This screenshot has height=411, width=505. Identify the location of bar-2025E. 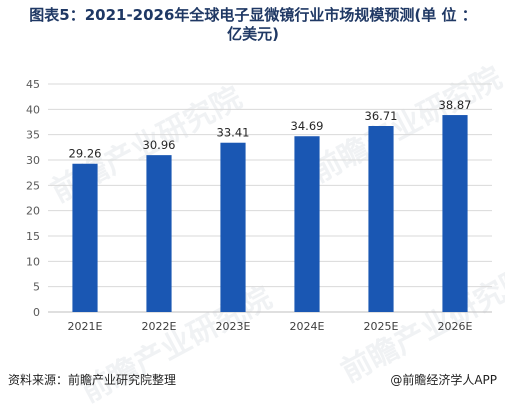
(381, 219).